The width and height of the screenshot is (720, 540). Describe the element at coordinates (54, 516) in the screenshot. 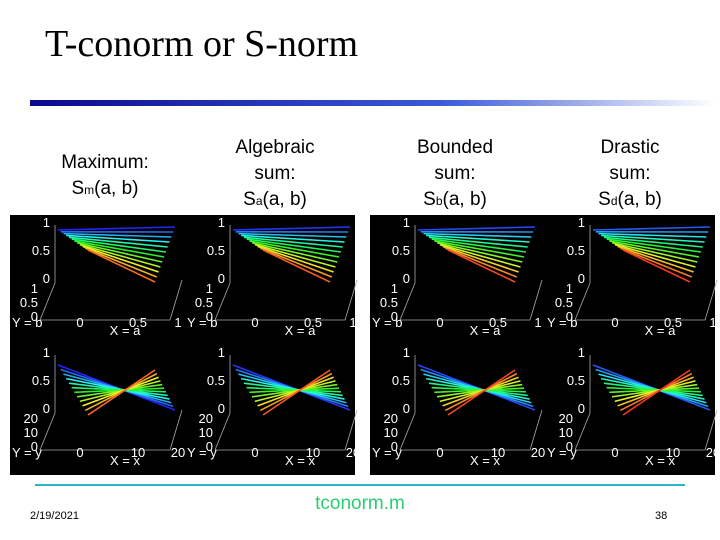

I see `footer-date: 2/19/2021` at that location.